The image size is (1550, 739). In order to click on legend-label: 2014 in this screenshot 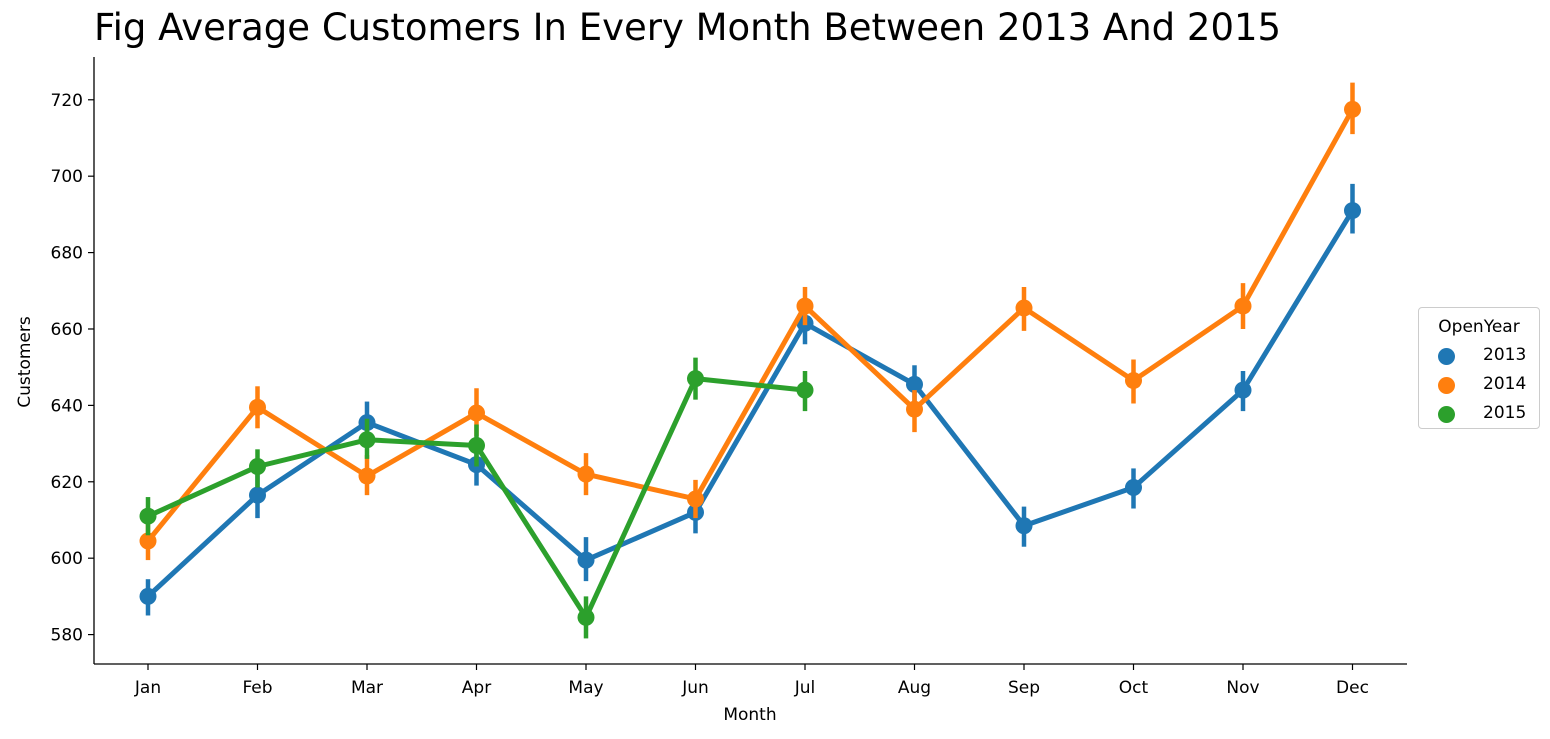, I will do `click(1505, 384)`.